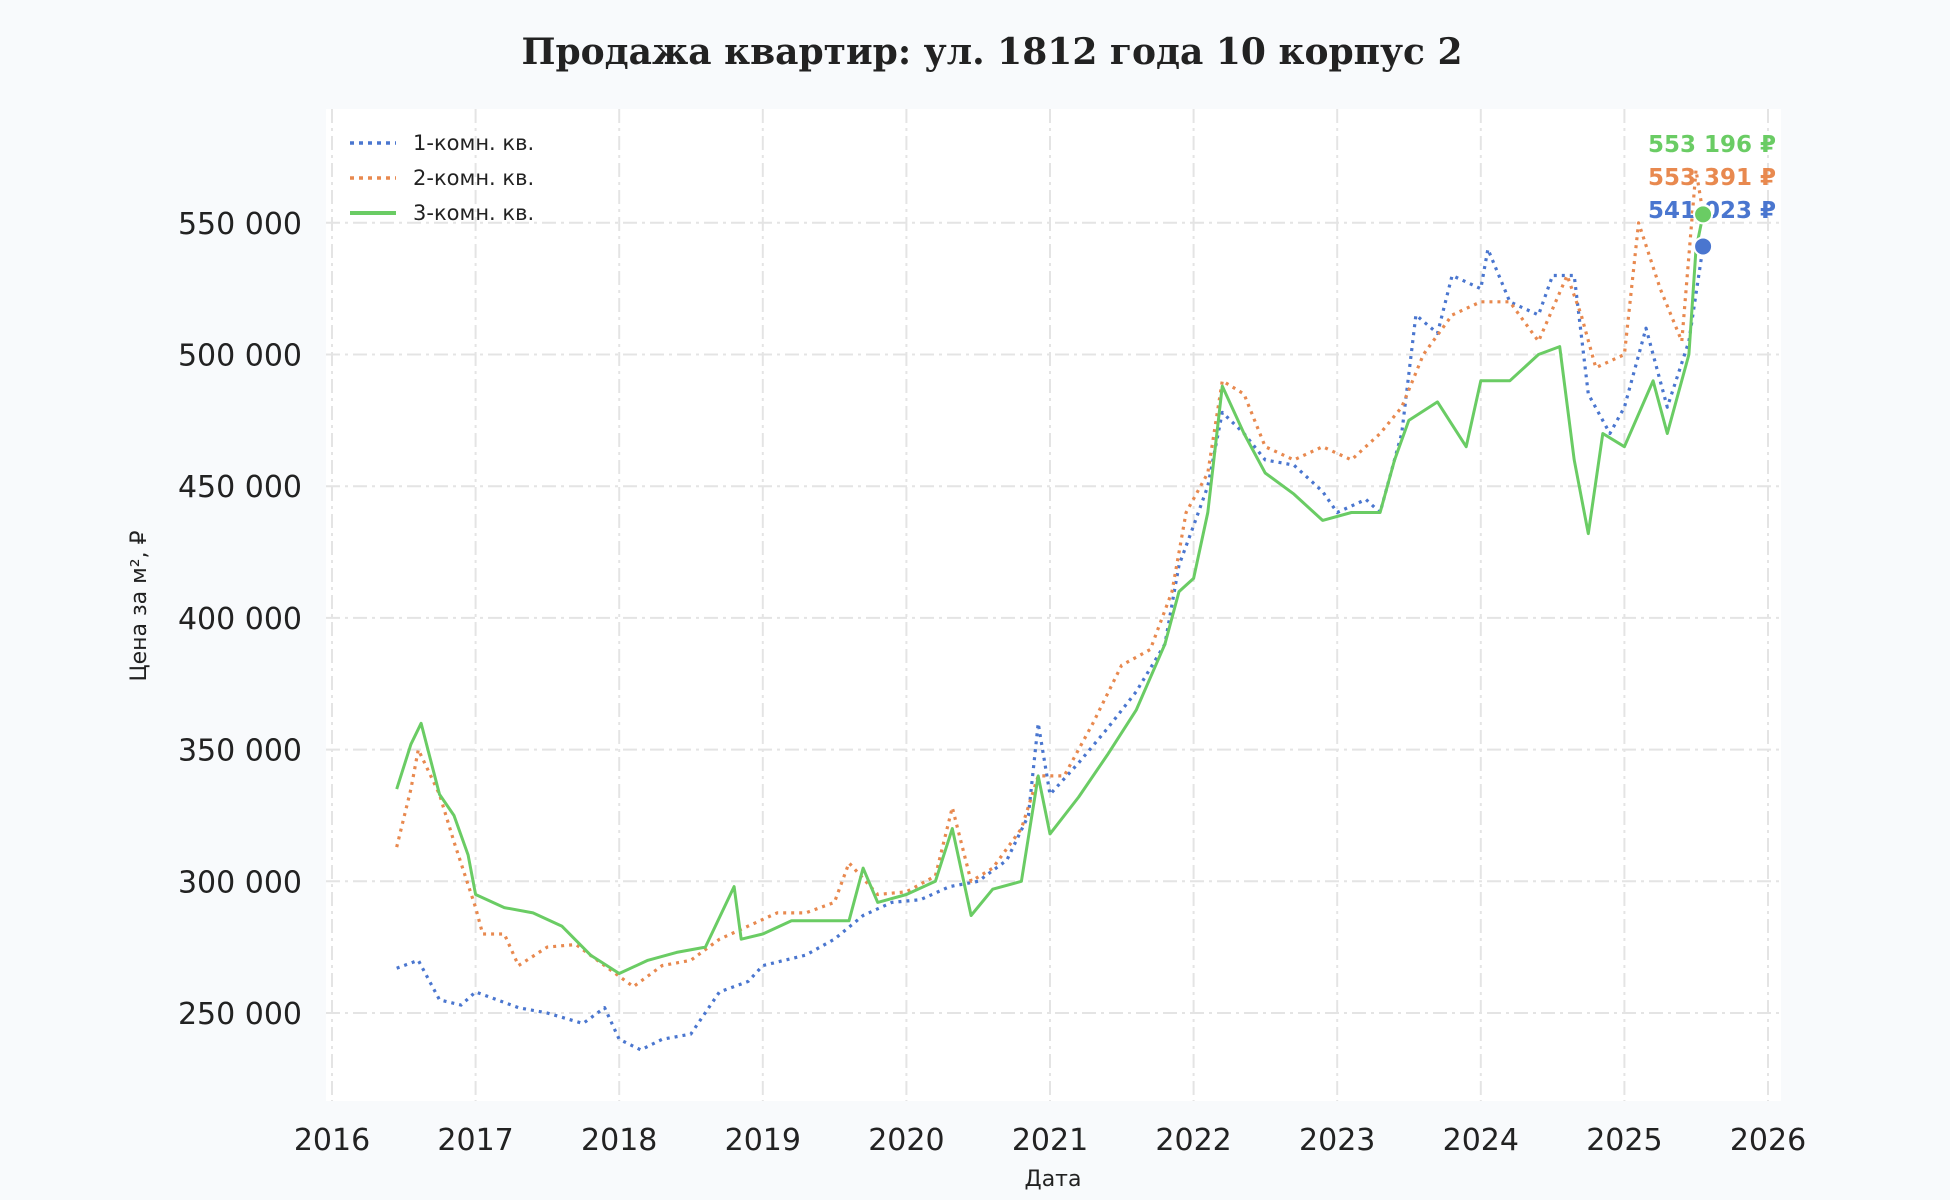 Image resolution: width=1950 pixels, height=1200 pixels. Describe the element at coordinates (1712, 145) in the screenshot. I see `end-value-label-3: 553 196 ₽` at that location.